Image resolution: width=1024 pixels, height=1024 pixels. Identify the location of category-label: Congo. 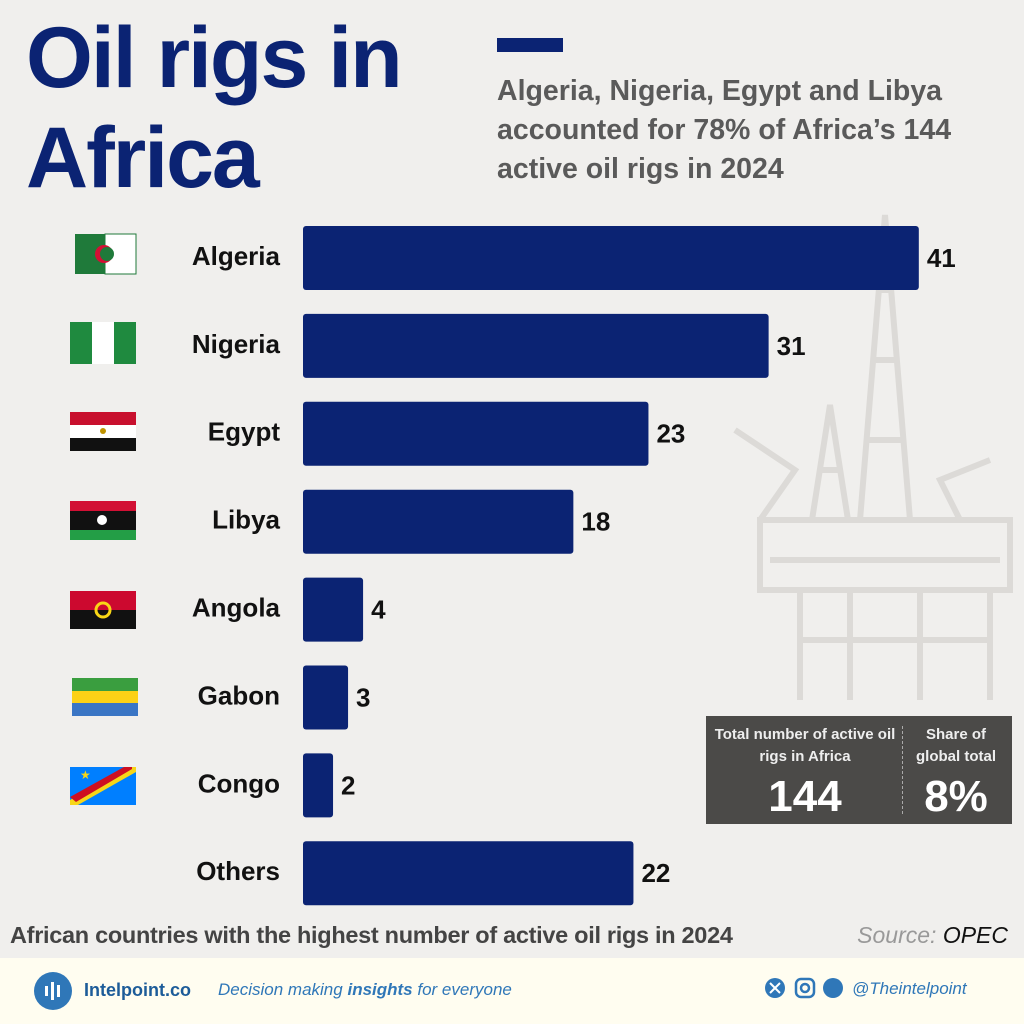
(239, 783).